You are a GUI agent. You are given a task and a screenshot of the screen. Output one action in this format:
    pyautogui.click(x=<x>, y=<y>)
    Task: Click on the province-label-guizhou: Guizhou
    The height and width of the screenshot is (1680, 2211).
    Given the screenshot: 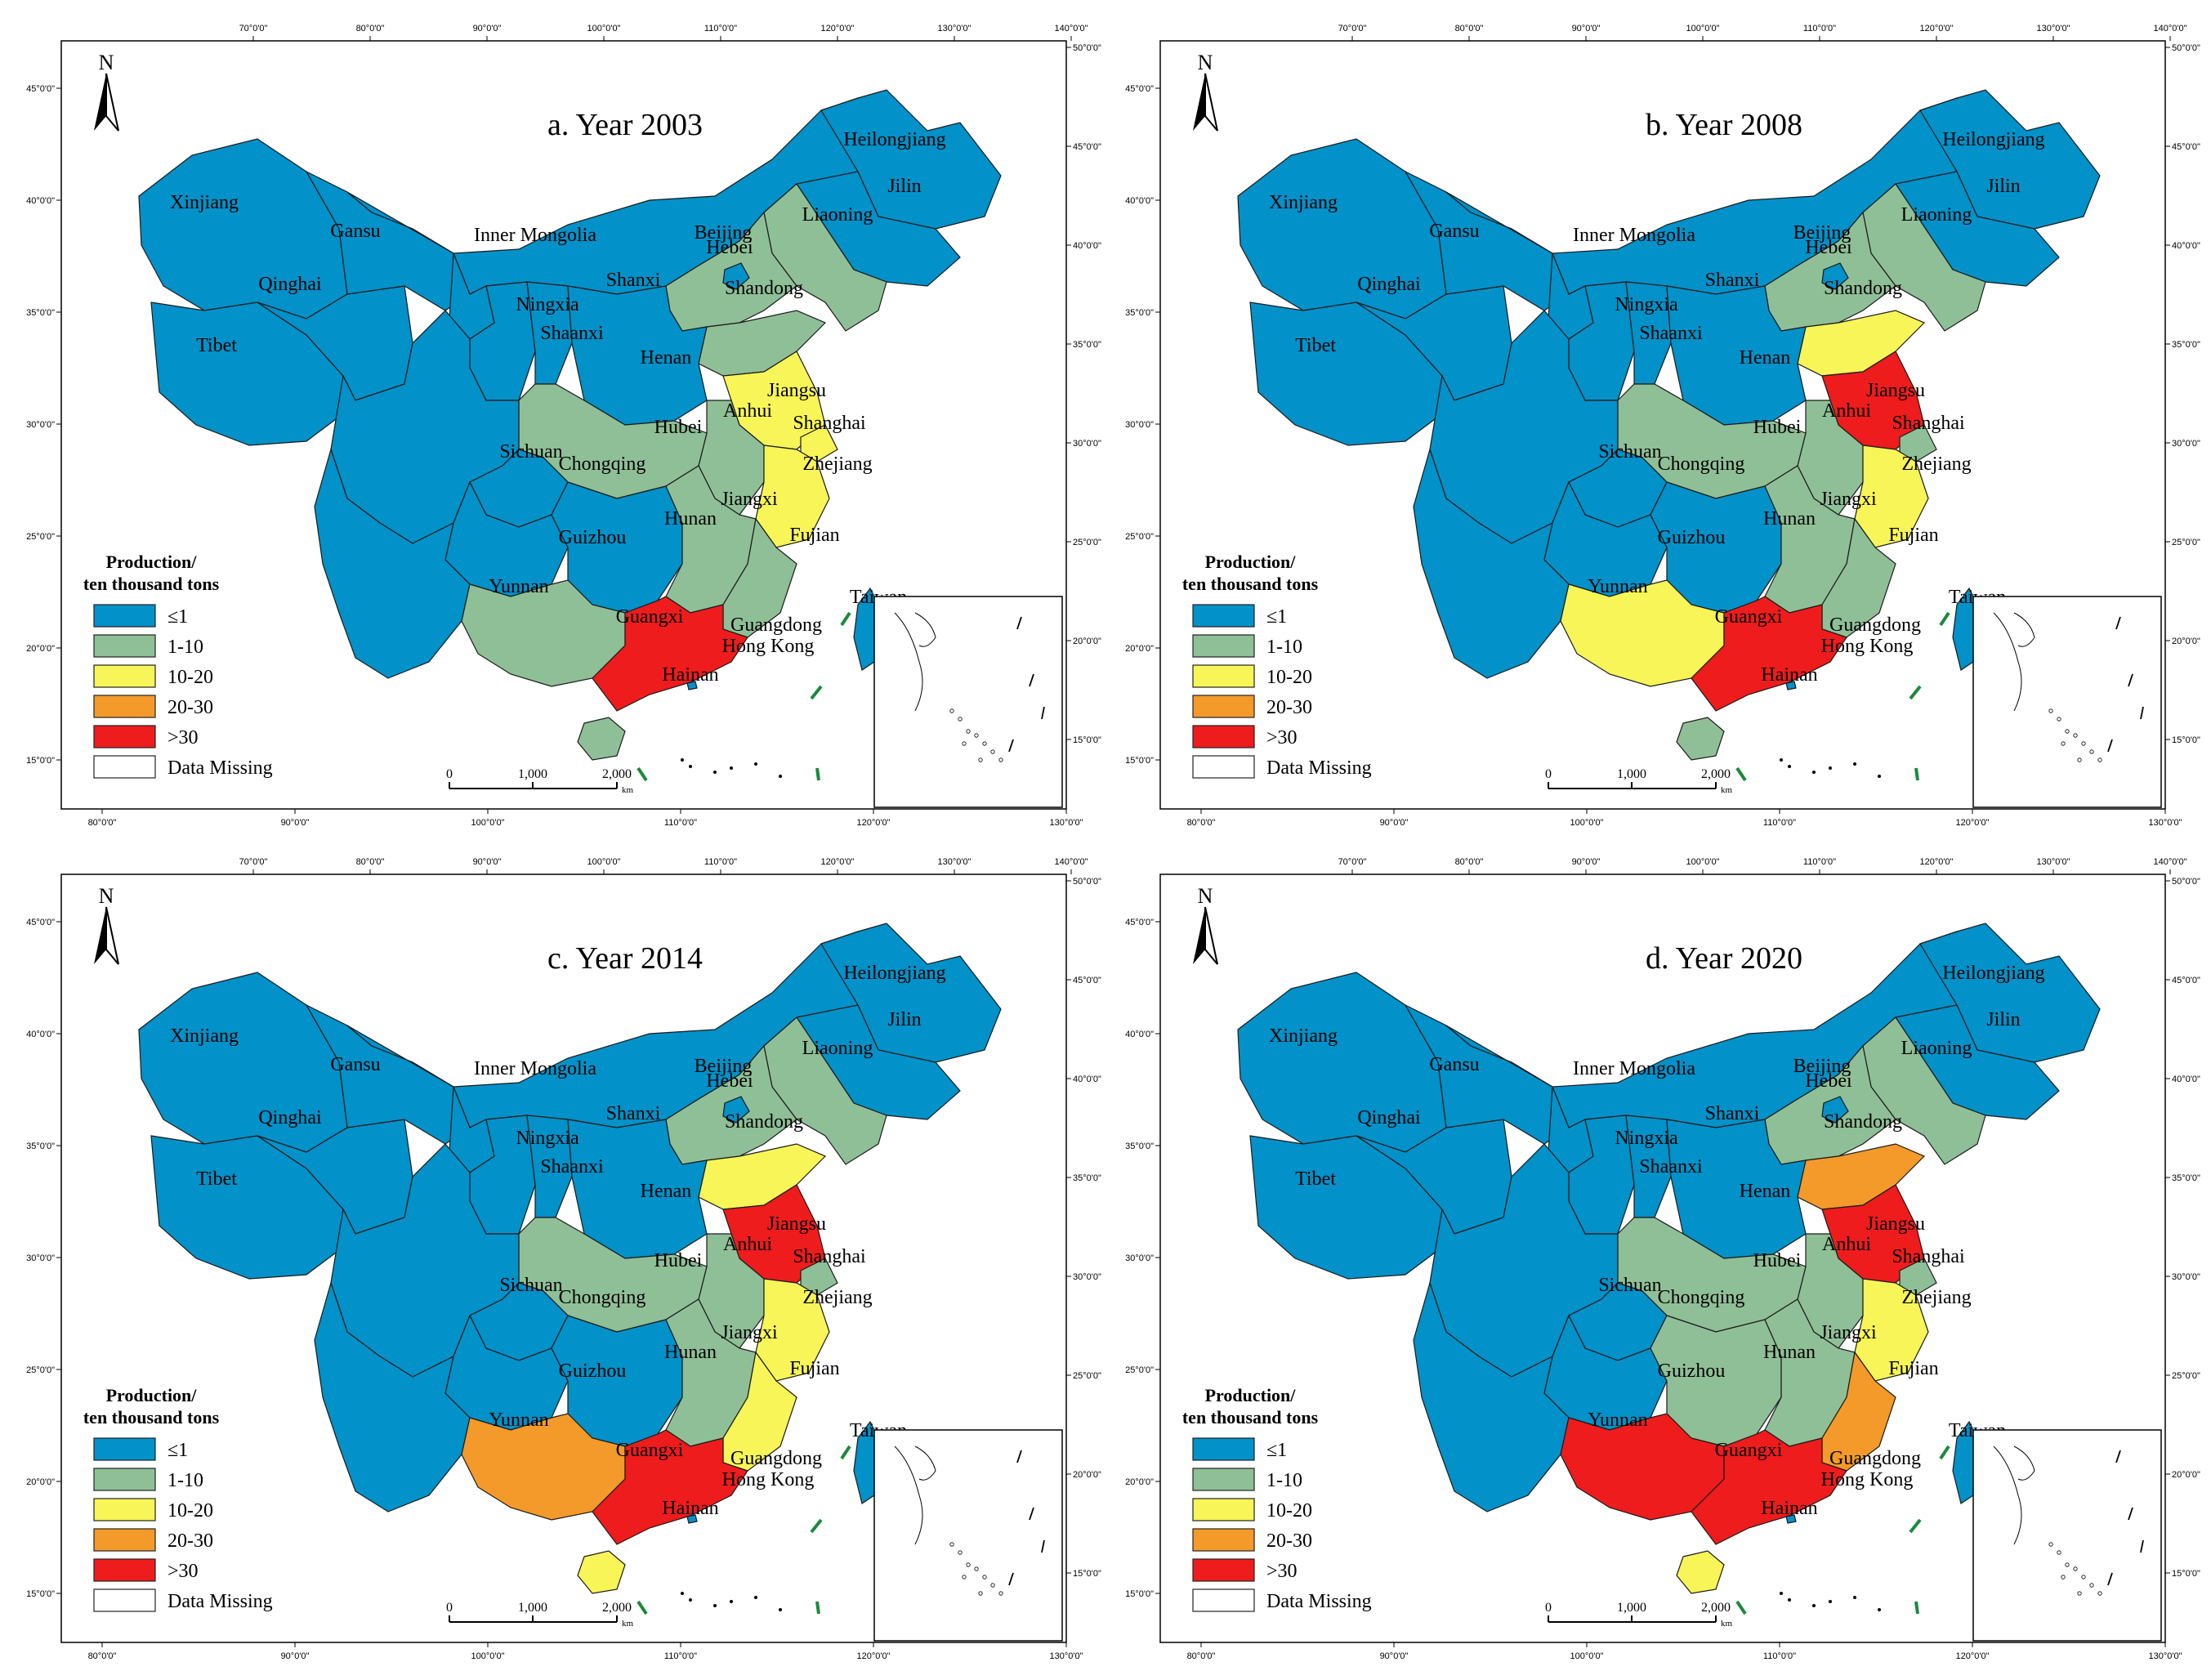 What is the action you would take?
    pyautogui.click(x=1692, y=1372)
    